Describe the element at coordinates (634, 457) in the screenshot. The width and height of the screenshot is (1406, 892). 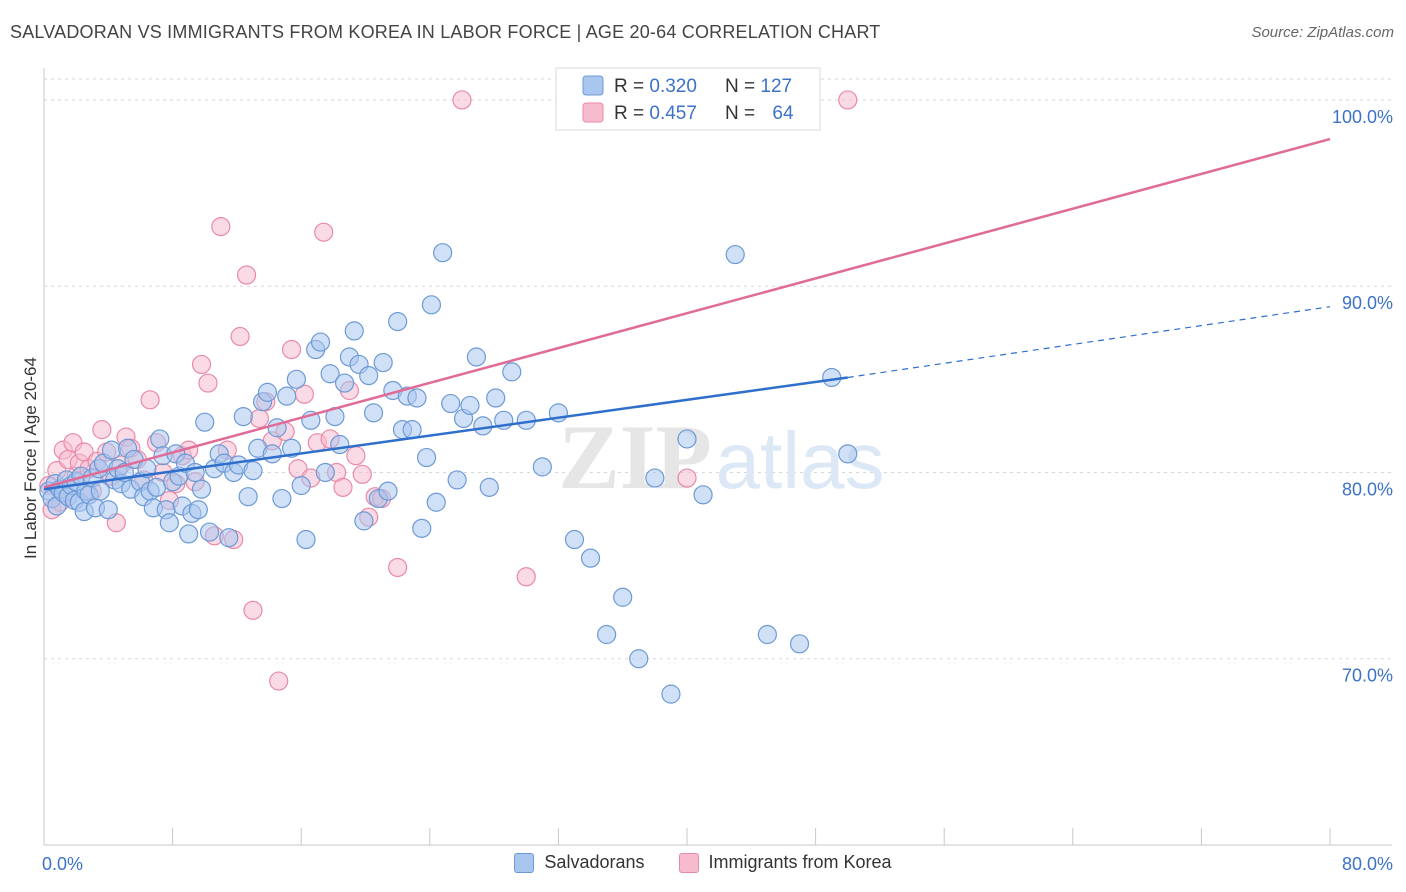
I see `watermark-zip: ZIP` at that location.